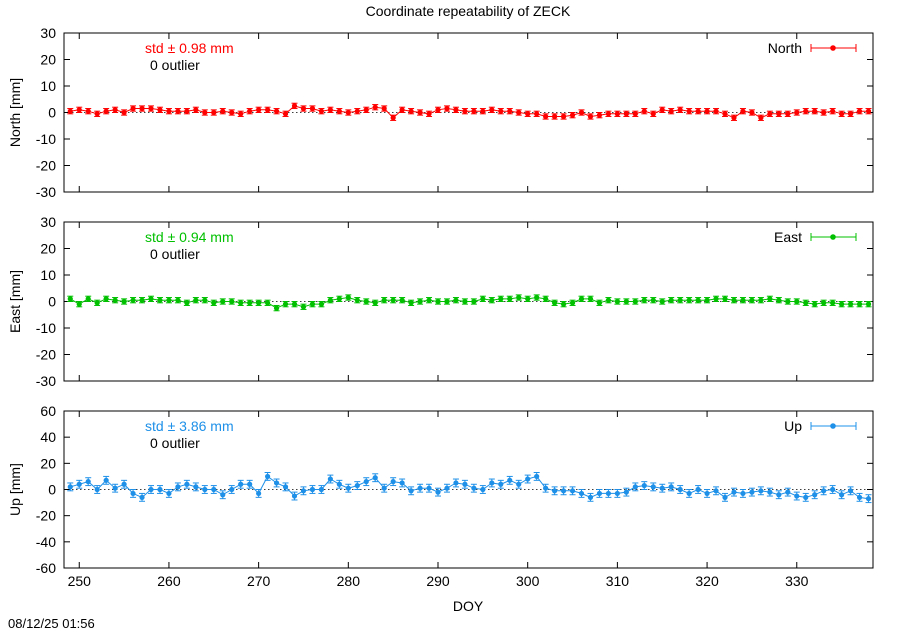 The height and width of the screenshot is (630, 900). I want to click on timestamp-label: 08/12/25 01:56, so click(51, 623).